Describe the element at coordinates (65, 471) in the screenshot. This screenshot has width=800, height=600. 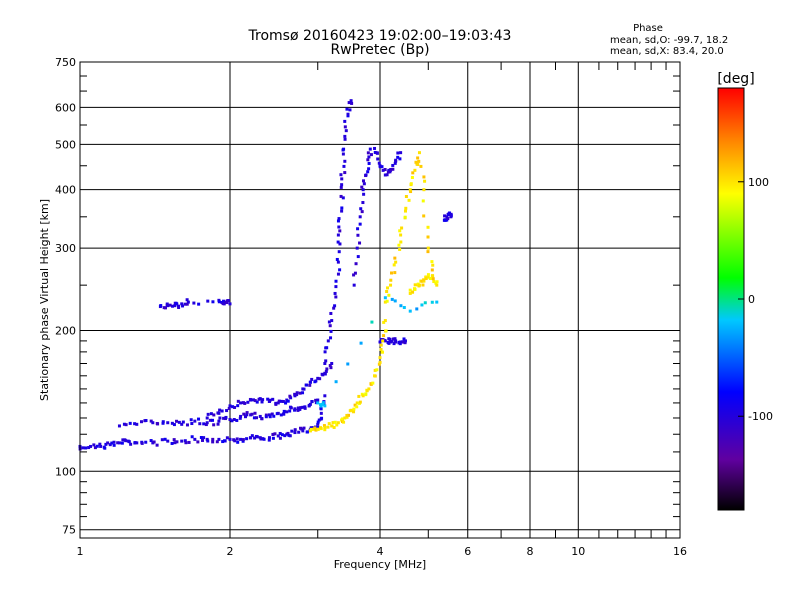
I see `y-tick-label: 100` at that location.